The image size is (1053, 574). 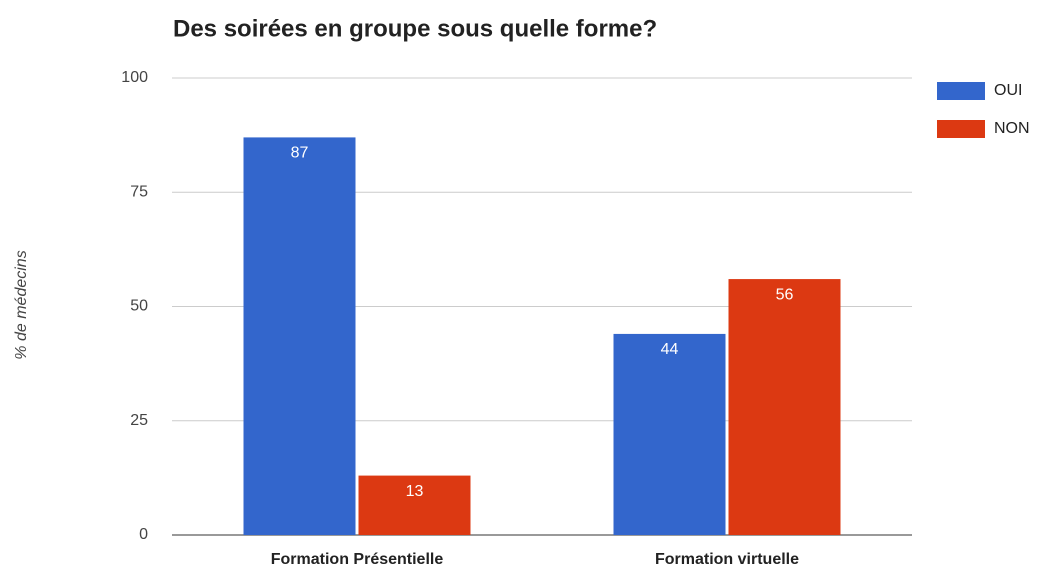 What do you see at coordinates (670, 349) in the screenshot?
I see `data-label: 44` at bounding box center [670, 349].